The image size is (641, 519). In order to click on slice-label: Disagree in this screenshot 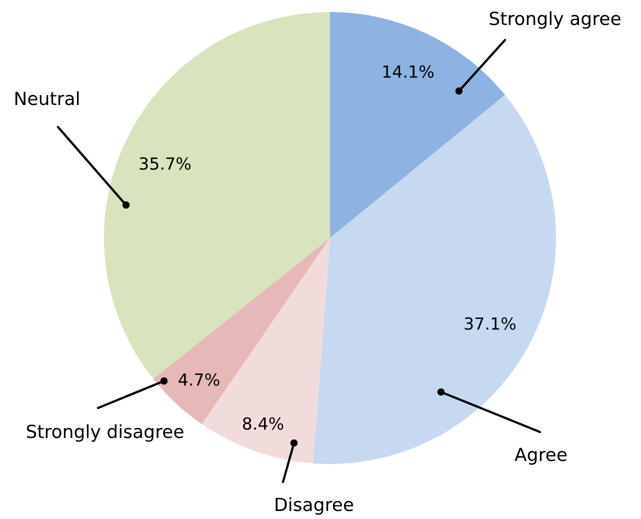, I will do `click(315, 506)`.